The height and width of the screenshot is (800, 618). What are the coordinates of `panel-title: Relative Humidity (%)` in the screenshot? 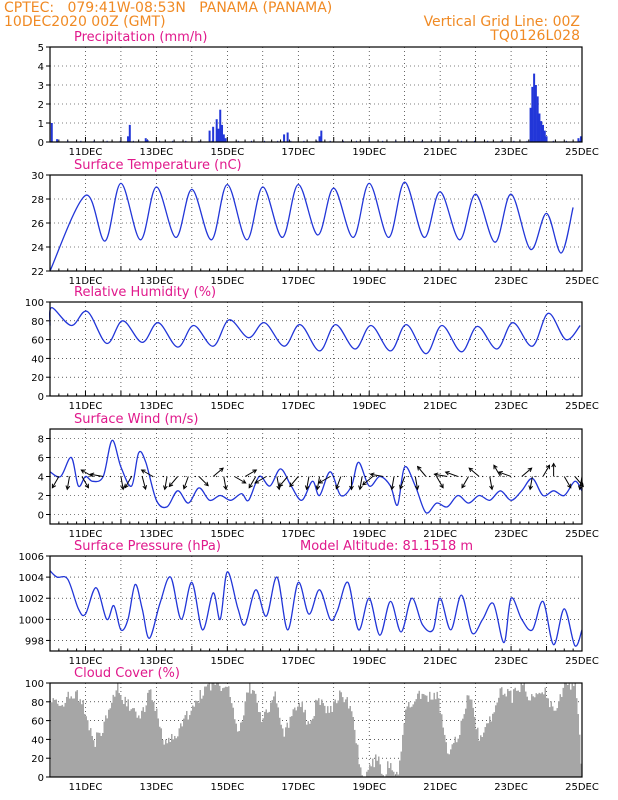 It's located at (145, 292).